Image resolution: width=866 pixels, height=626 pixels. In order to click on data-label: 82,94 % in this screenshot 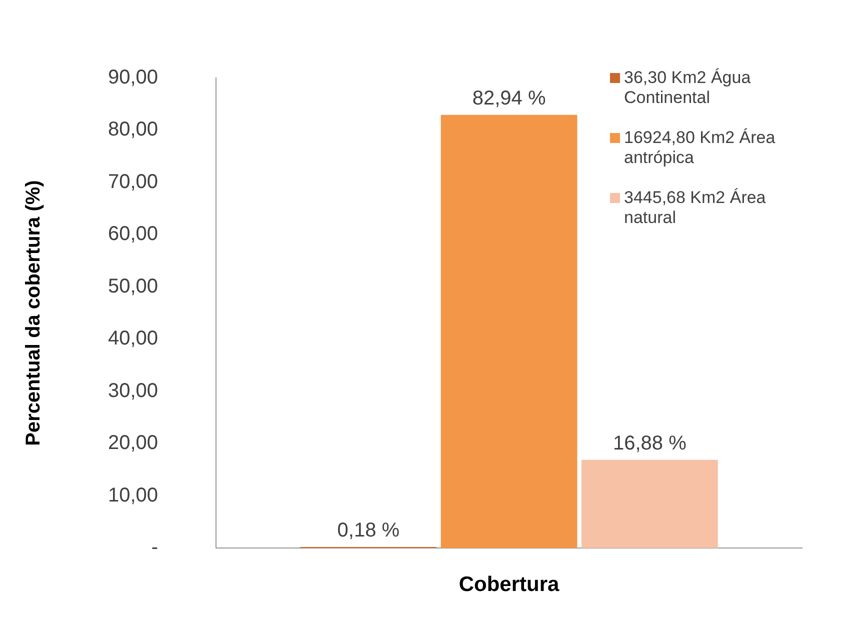, I will do `click(509, 98)`.